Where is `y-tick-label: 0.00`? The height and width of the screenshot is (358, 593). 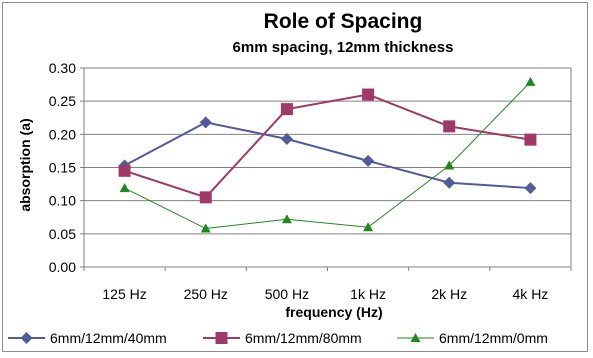
y-tick-label: 0.00 is located at coordinates (62, 267).